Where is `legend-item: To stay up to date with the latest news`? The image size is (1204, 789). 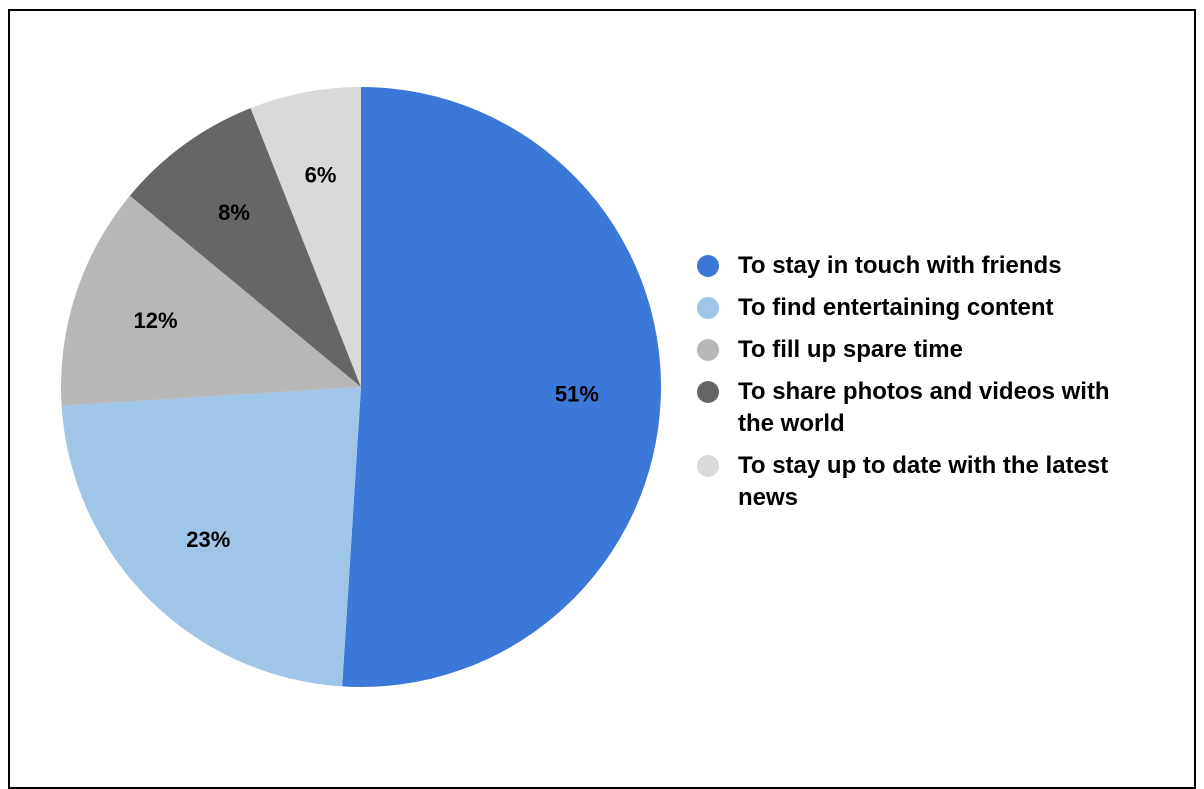
legend-item: To stay up to date with the latest news is located at coordinates (907, 482).